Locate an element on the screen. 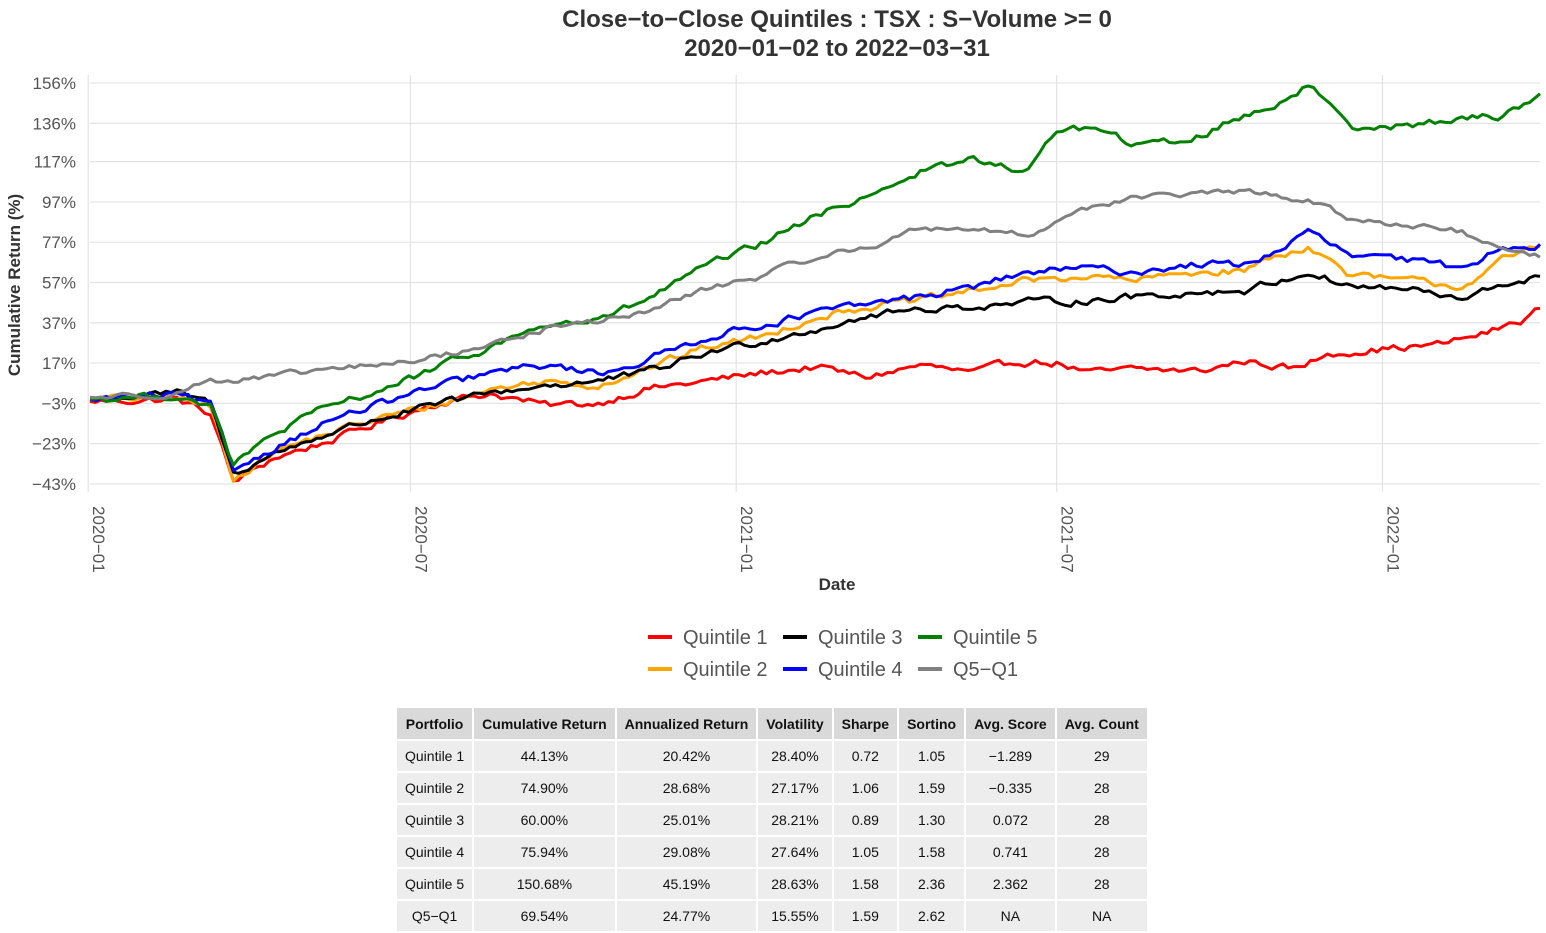 This screenshot has height=933, width=1546. table-header-cell: Sortino is located at coordinates (932, 723).